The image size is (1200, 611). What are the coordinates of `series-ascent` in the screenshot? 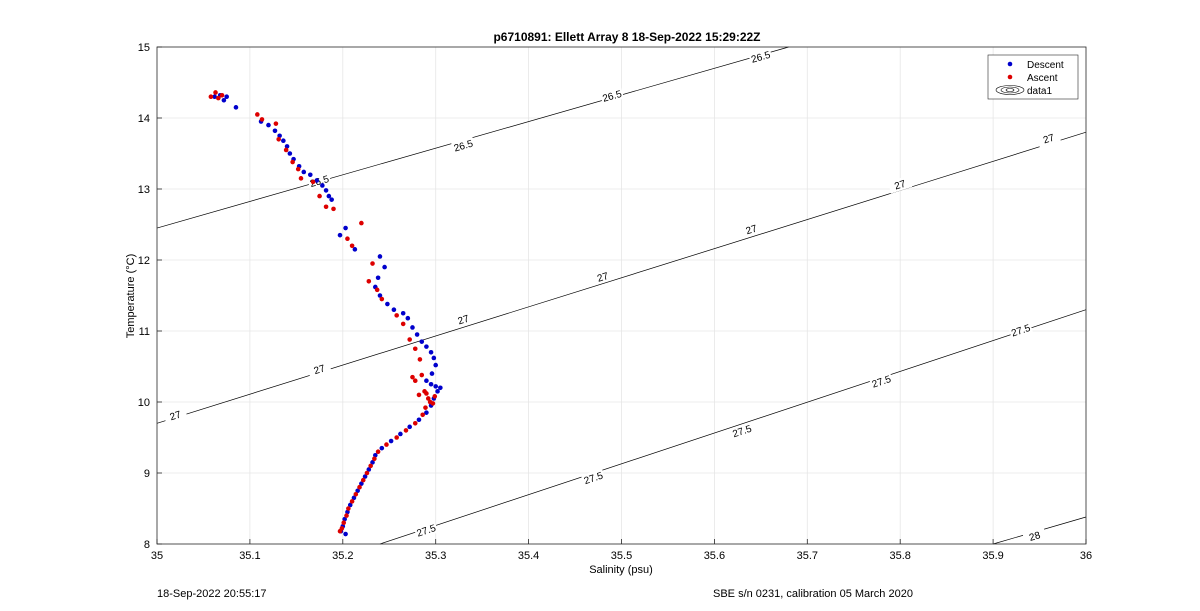 It's located at (323, 312).